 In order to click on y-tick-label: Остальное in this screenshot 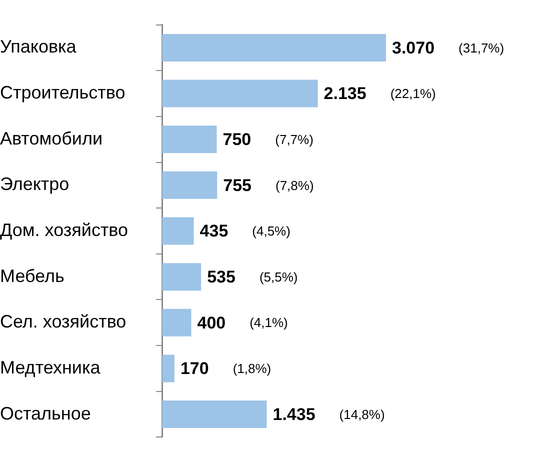, I will do `click(45, 413)`.